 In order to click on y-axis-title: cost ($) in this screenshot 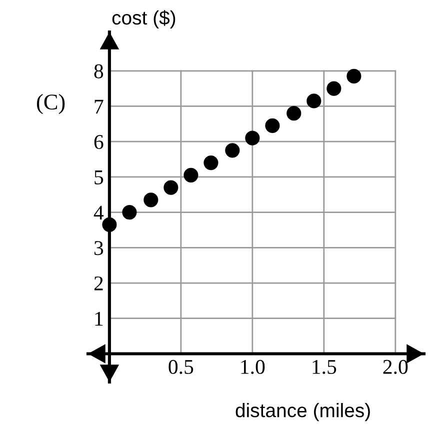, I will do `click(144, 19)`.